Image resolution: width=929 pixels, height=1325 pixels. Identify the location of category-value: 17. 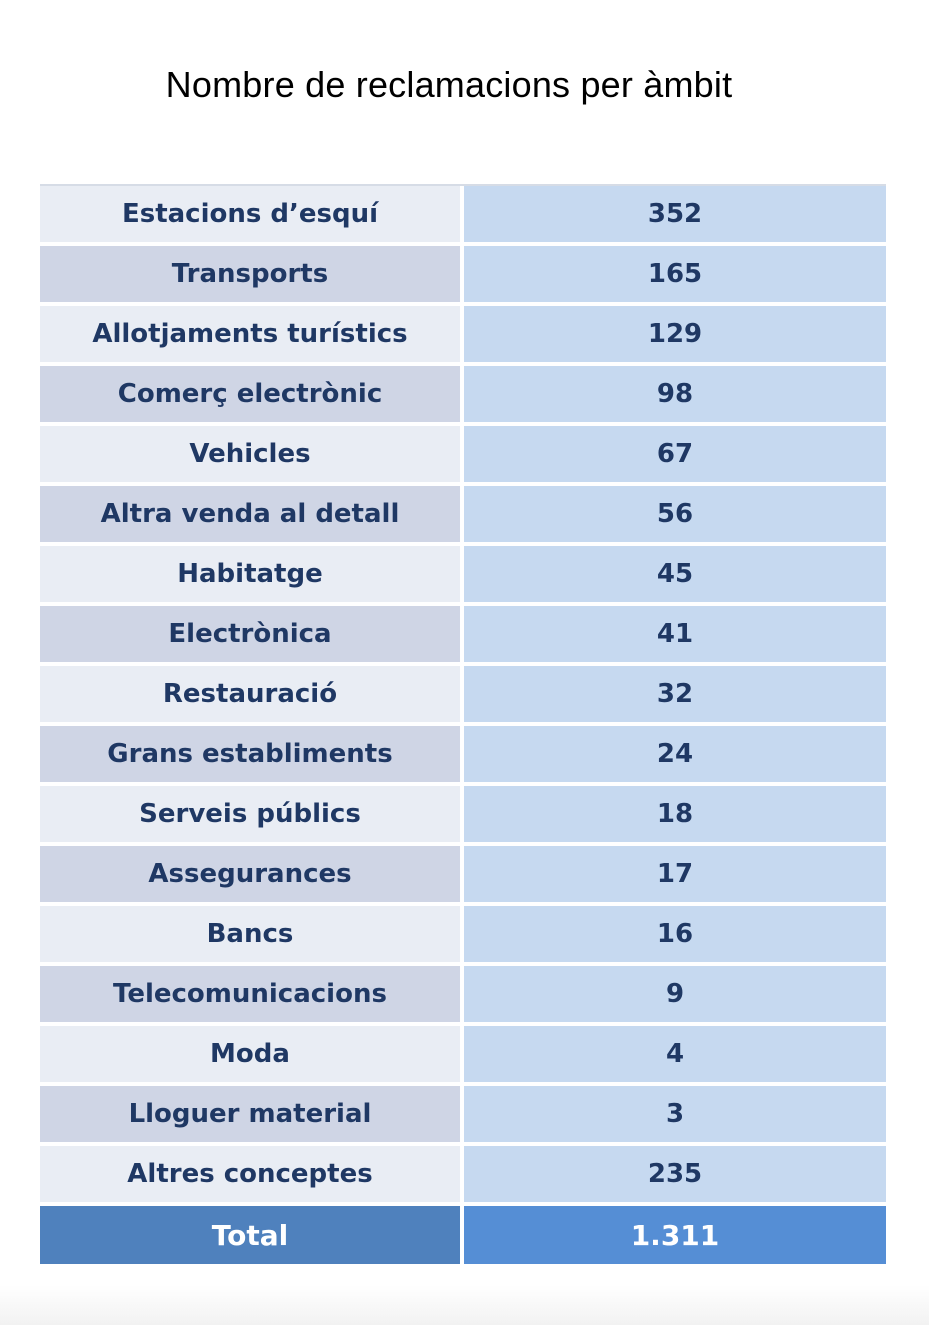
(675, 876).